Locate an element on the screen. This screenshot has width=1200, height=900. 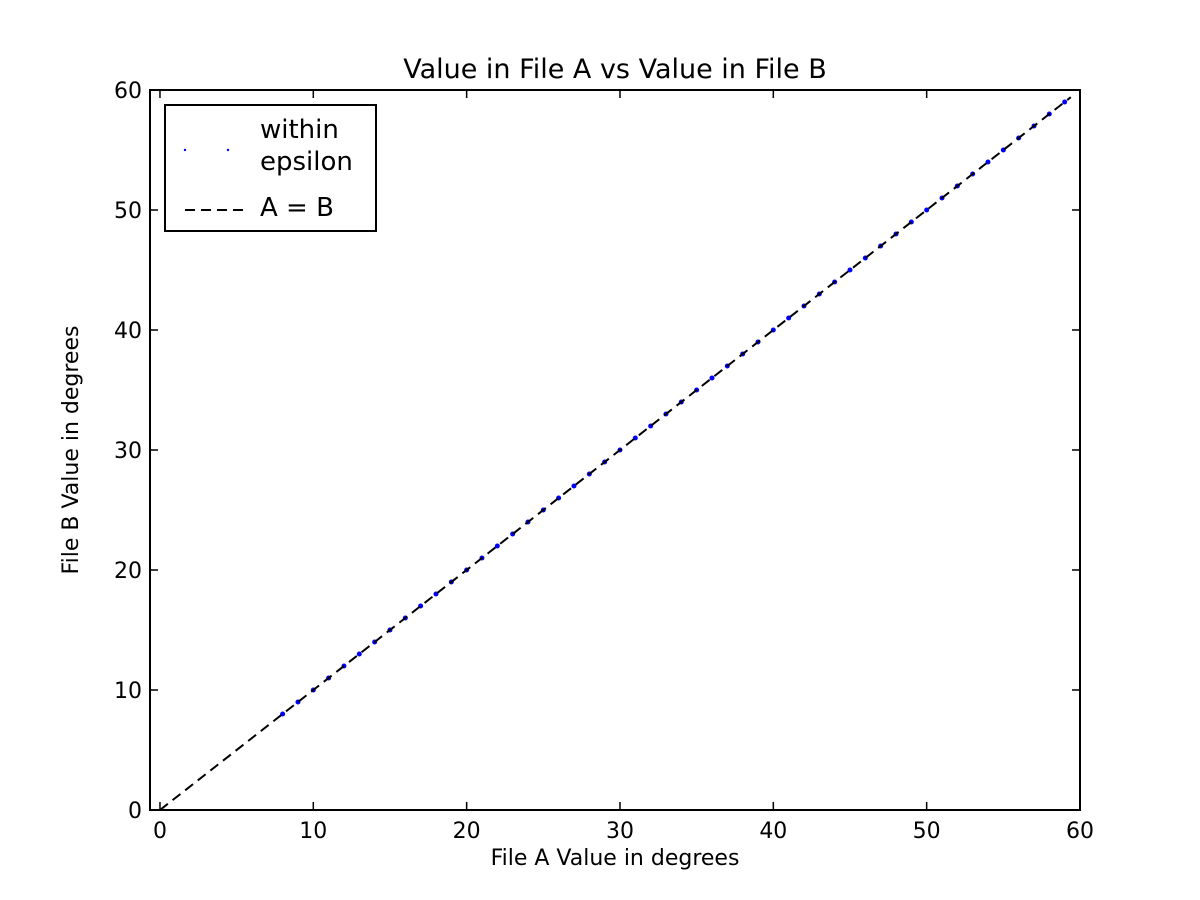
legend-label: within epsilon is located at coordinates (306, 146).